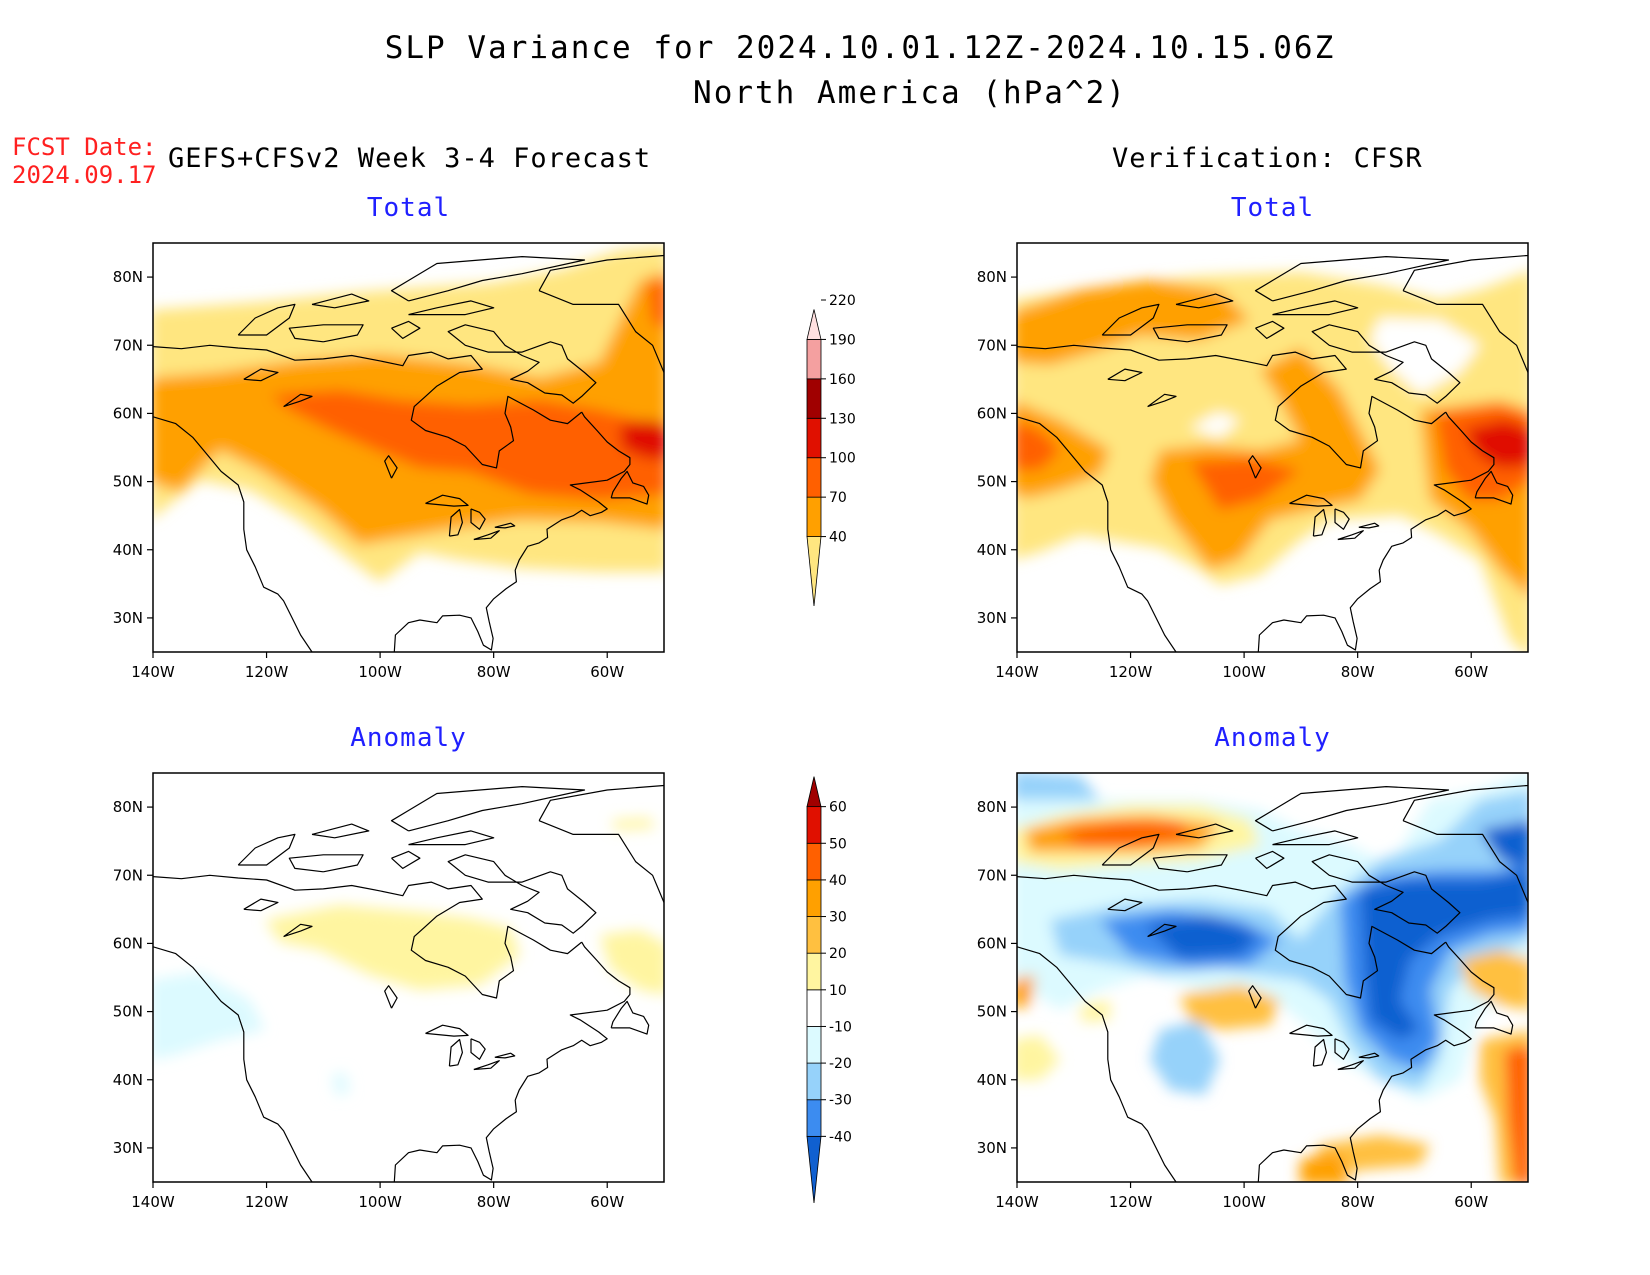 This screenshot has height=1275, width=1650. What do you see at coordinates (838, 991) in the screenshot?
I see `anomaly-colorbar-label: 10` at bounding box center [838, 991].